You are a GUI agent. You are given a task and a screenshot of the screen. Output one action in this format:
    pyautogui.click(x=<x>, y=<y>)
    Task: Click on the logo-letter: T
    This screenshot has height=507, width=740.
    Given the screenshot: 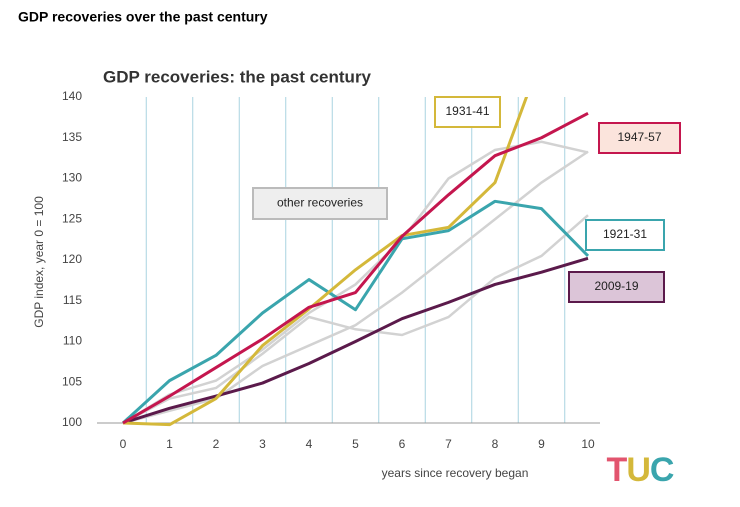 What is the action you would take?
    pyautogui.click(x=617, y=470)
    